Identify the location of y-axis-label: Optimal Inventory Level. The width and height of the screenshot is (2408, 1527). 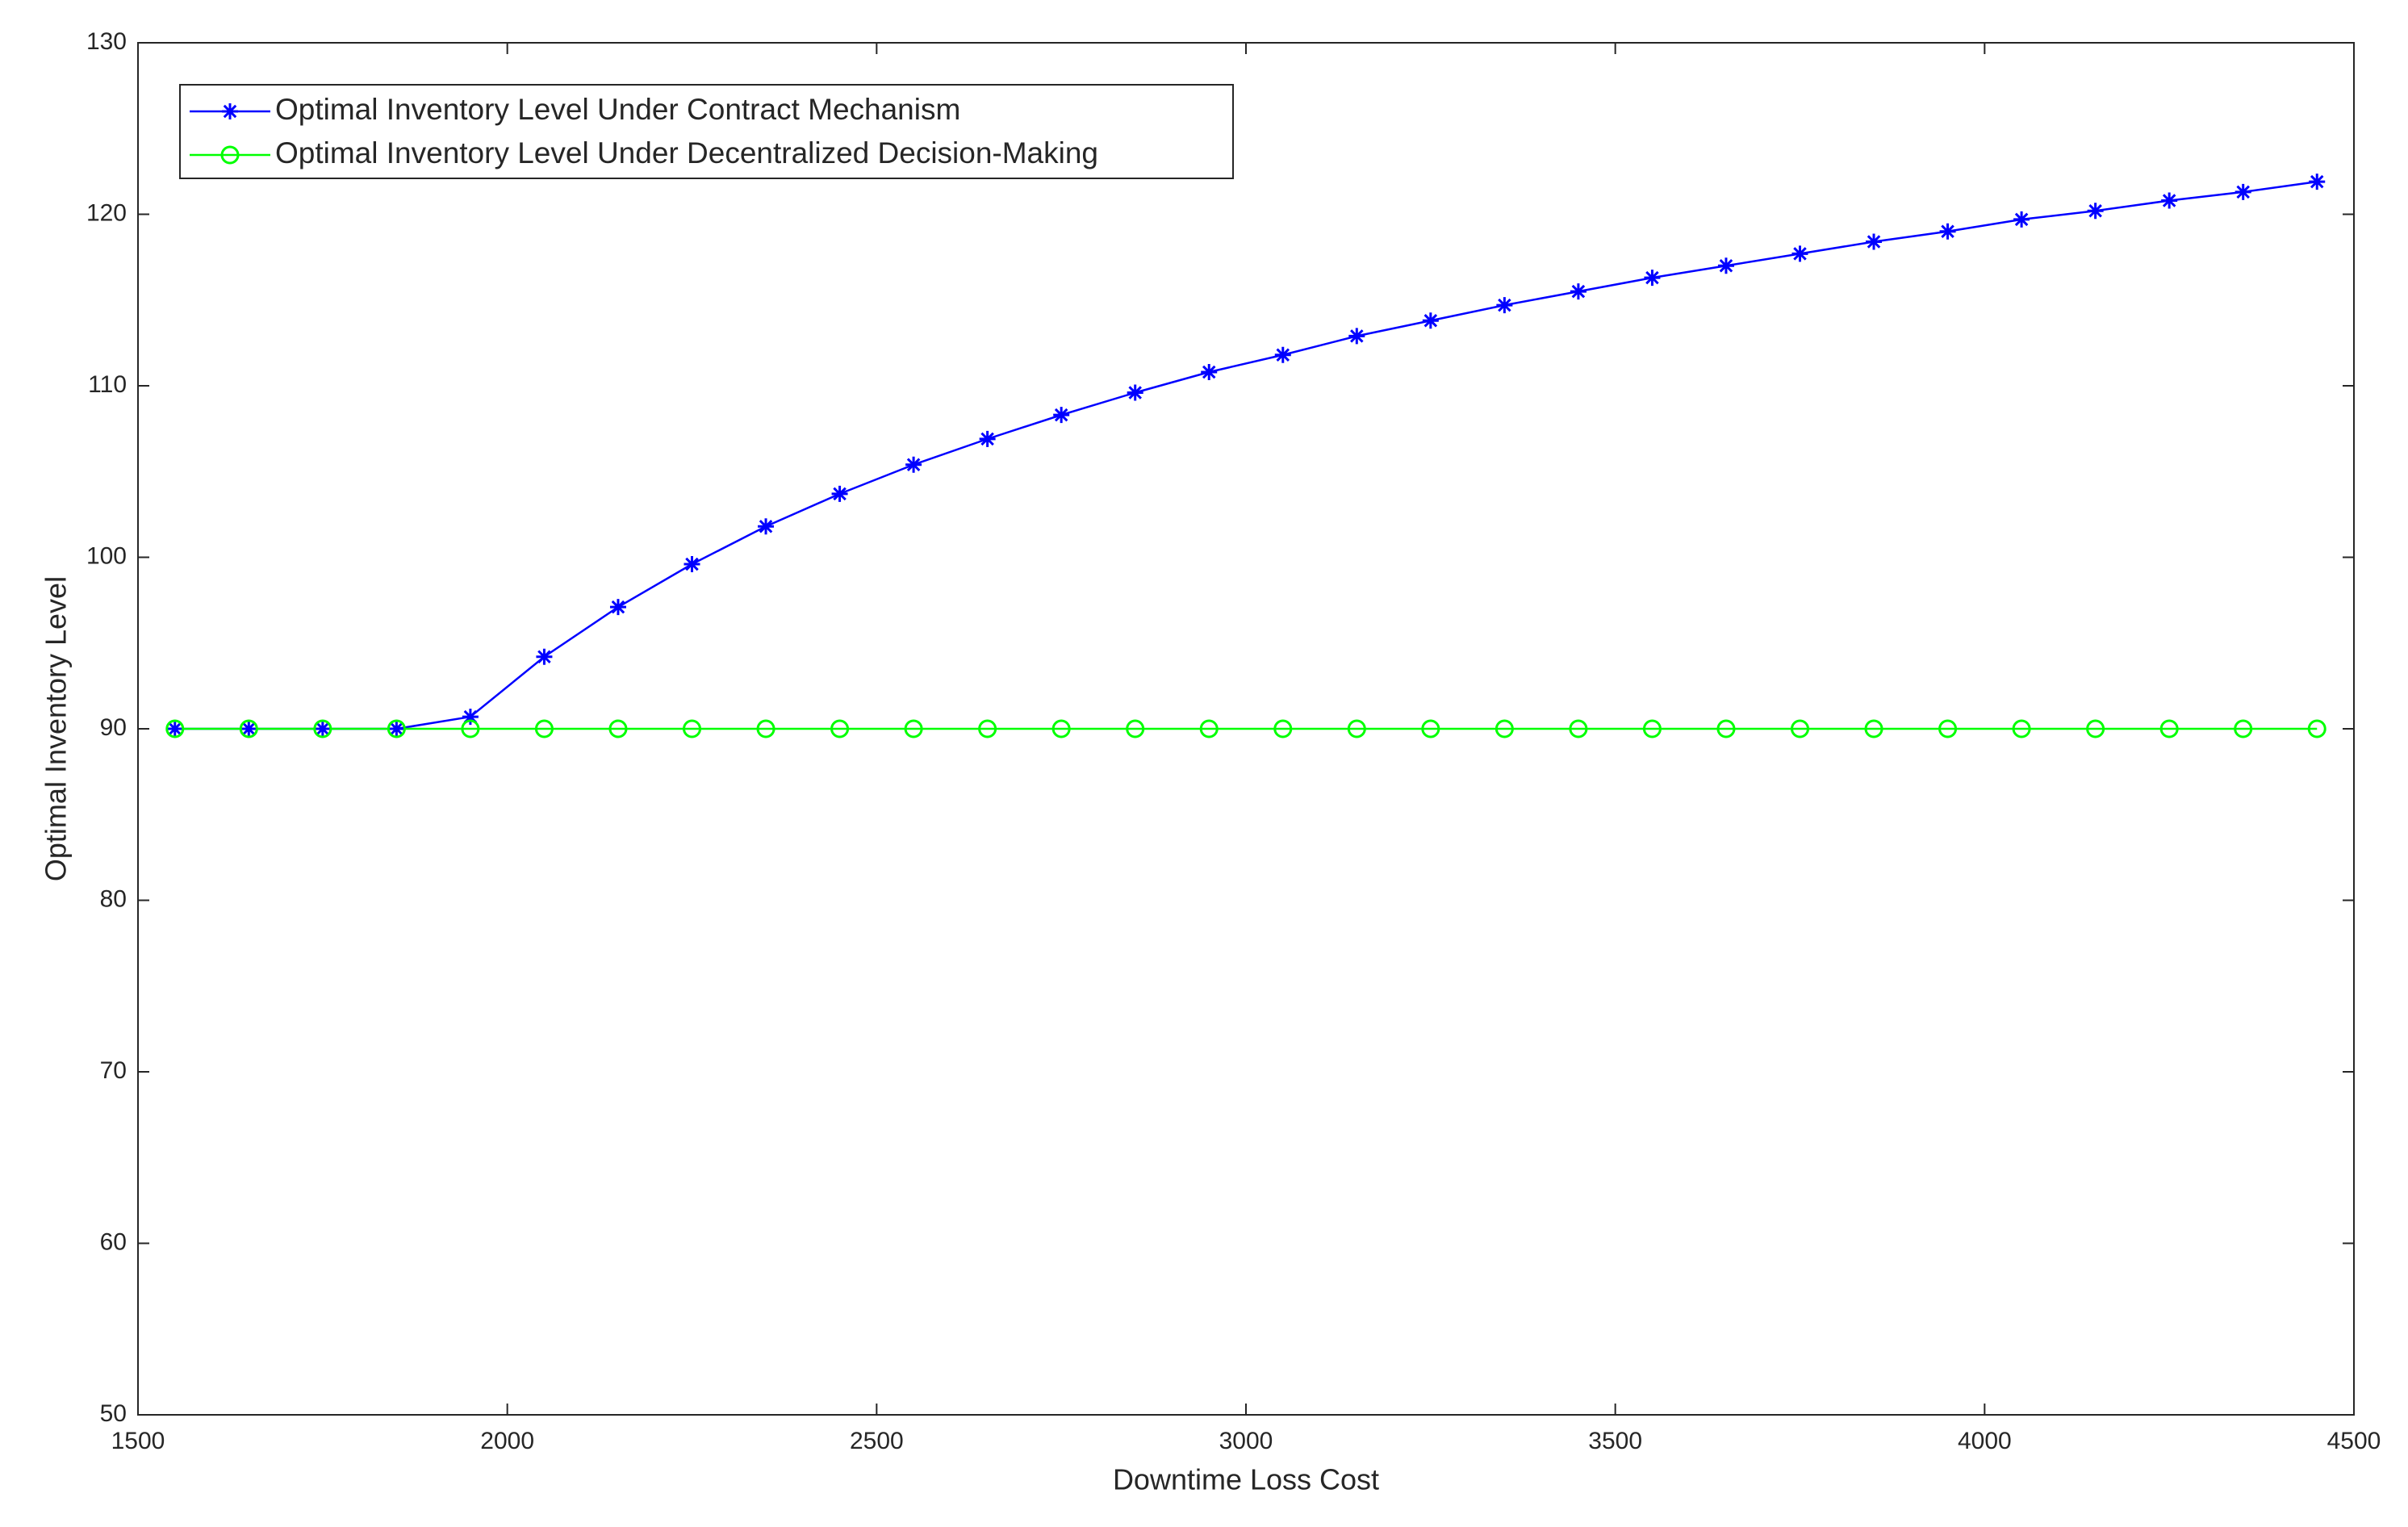
(56, 728).